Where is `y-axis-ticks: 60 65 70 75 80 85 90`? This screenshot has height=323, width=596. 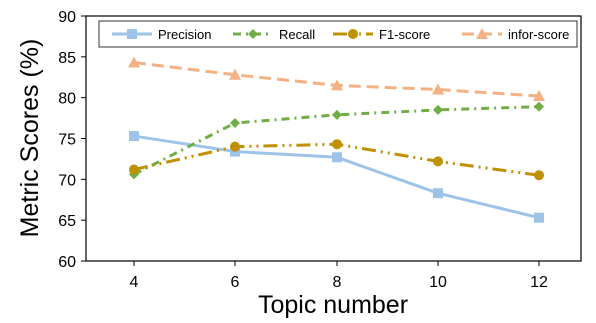
y-axis-ticks: 60 65 70 75 80 85 90 is located at coordinates (72, 140).